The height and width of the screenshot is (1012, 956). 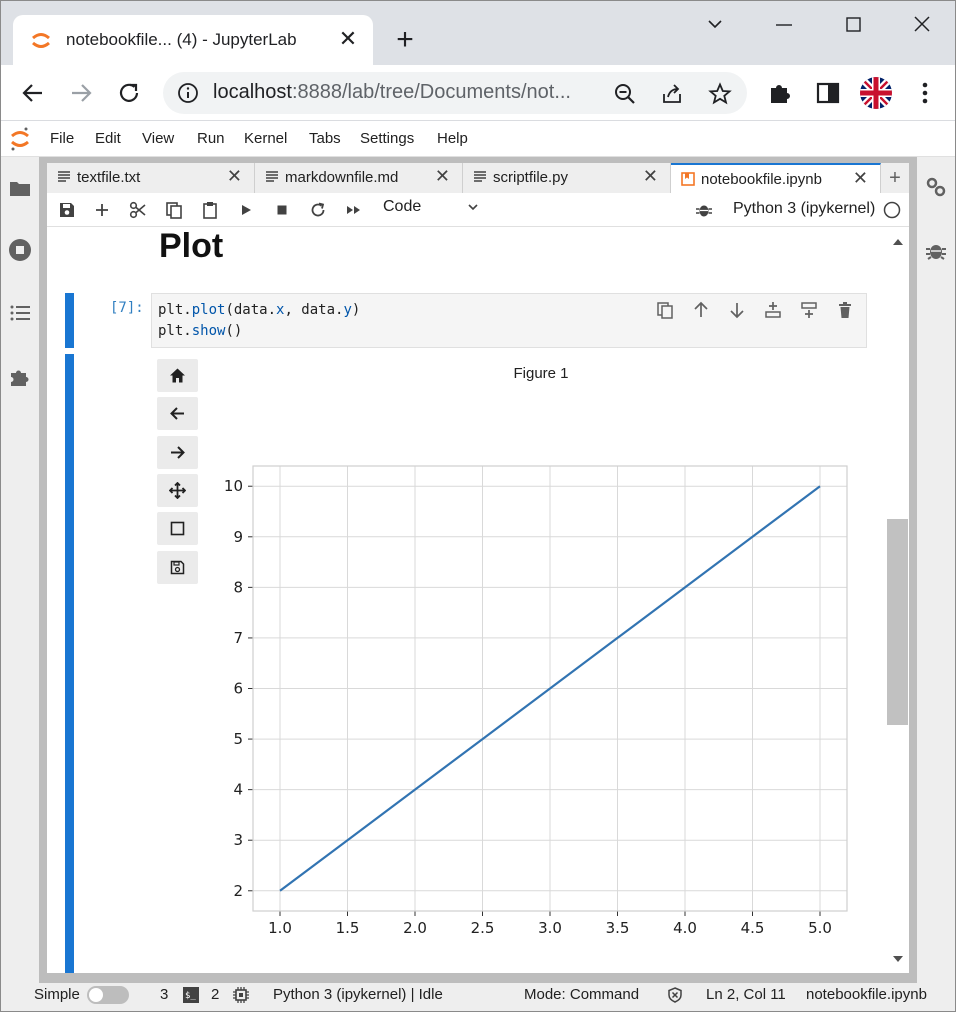 What do you see at coordinates (241, 995) in the screenshot?
I see `kernel-chip-icon` at bounding box center [241, 995].